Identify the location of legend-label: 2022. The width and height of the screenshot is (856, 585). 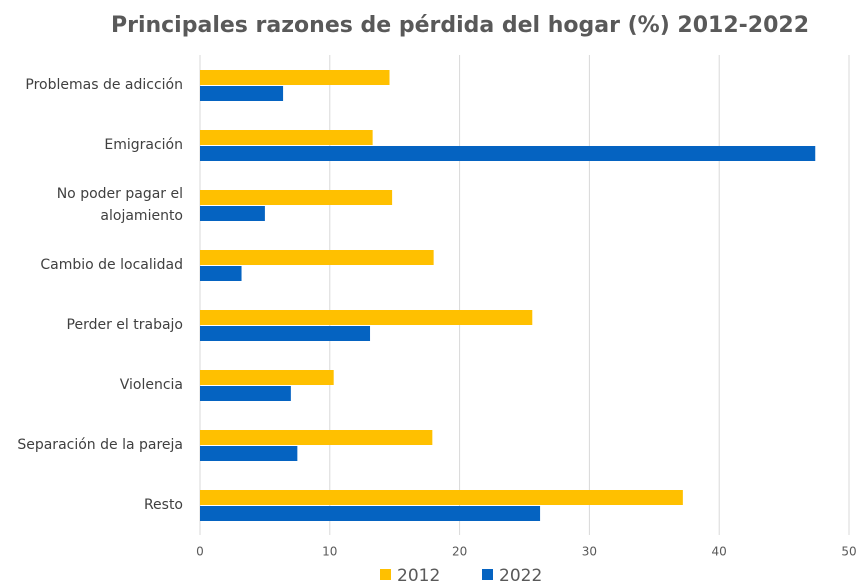
(520, 575).